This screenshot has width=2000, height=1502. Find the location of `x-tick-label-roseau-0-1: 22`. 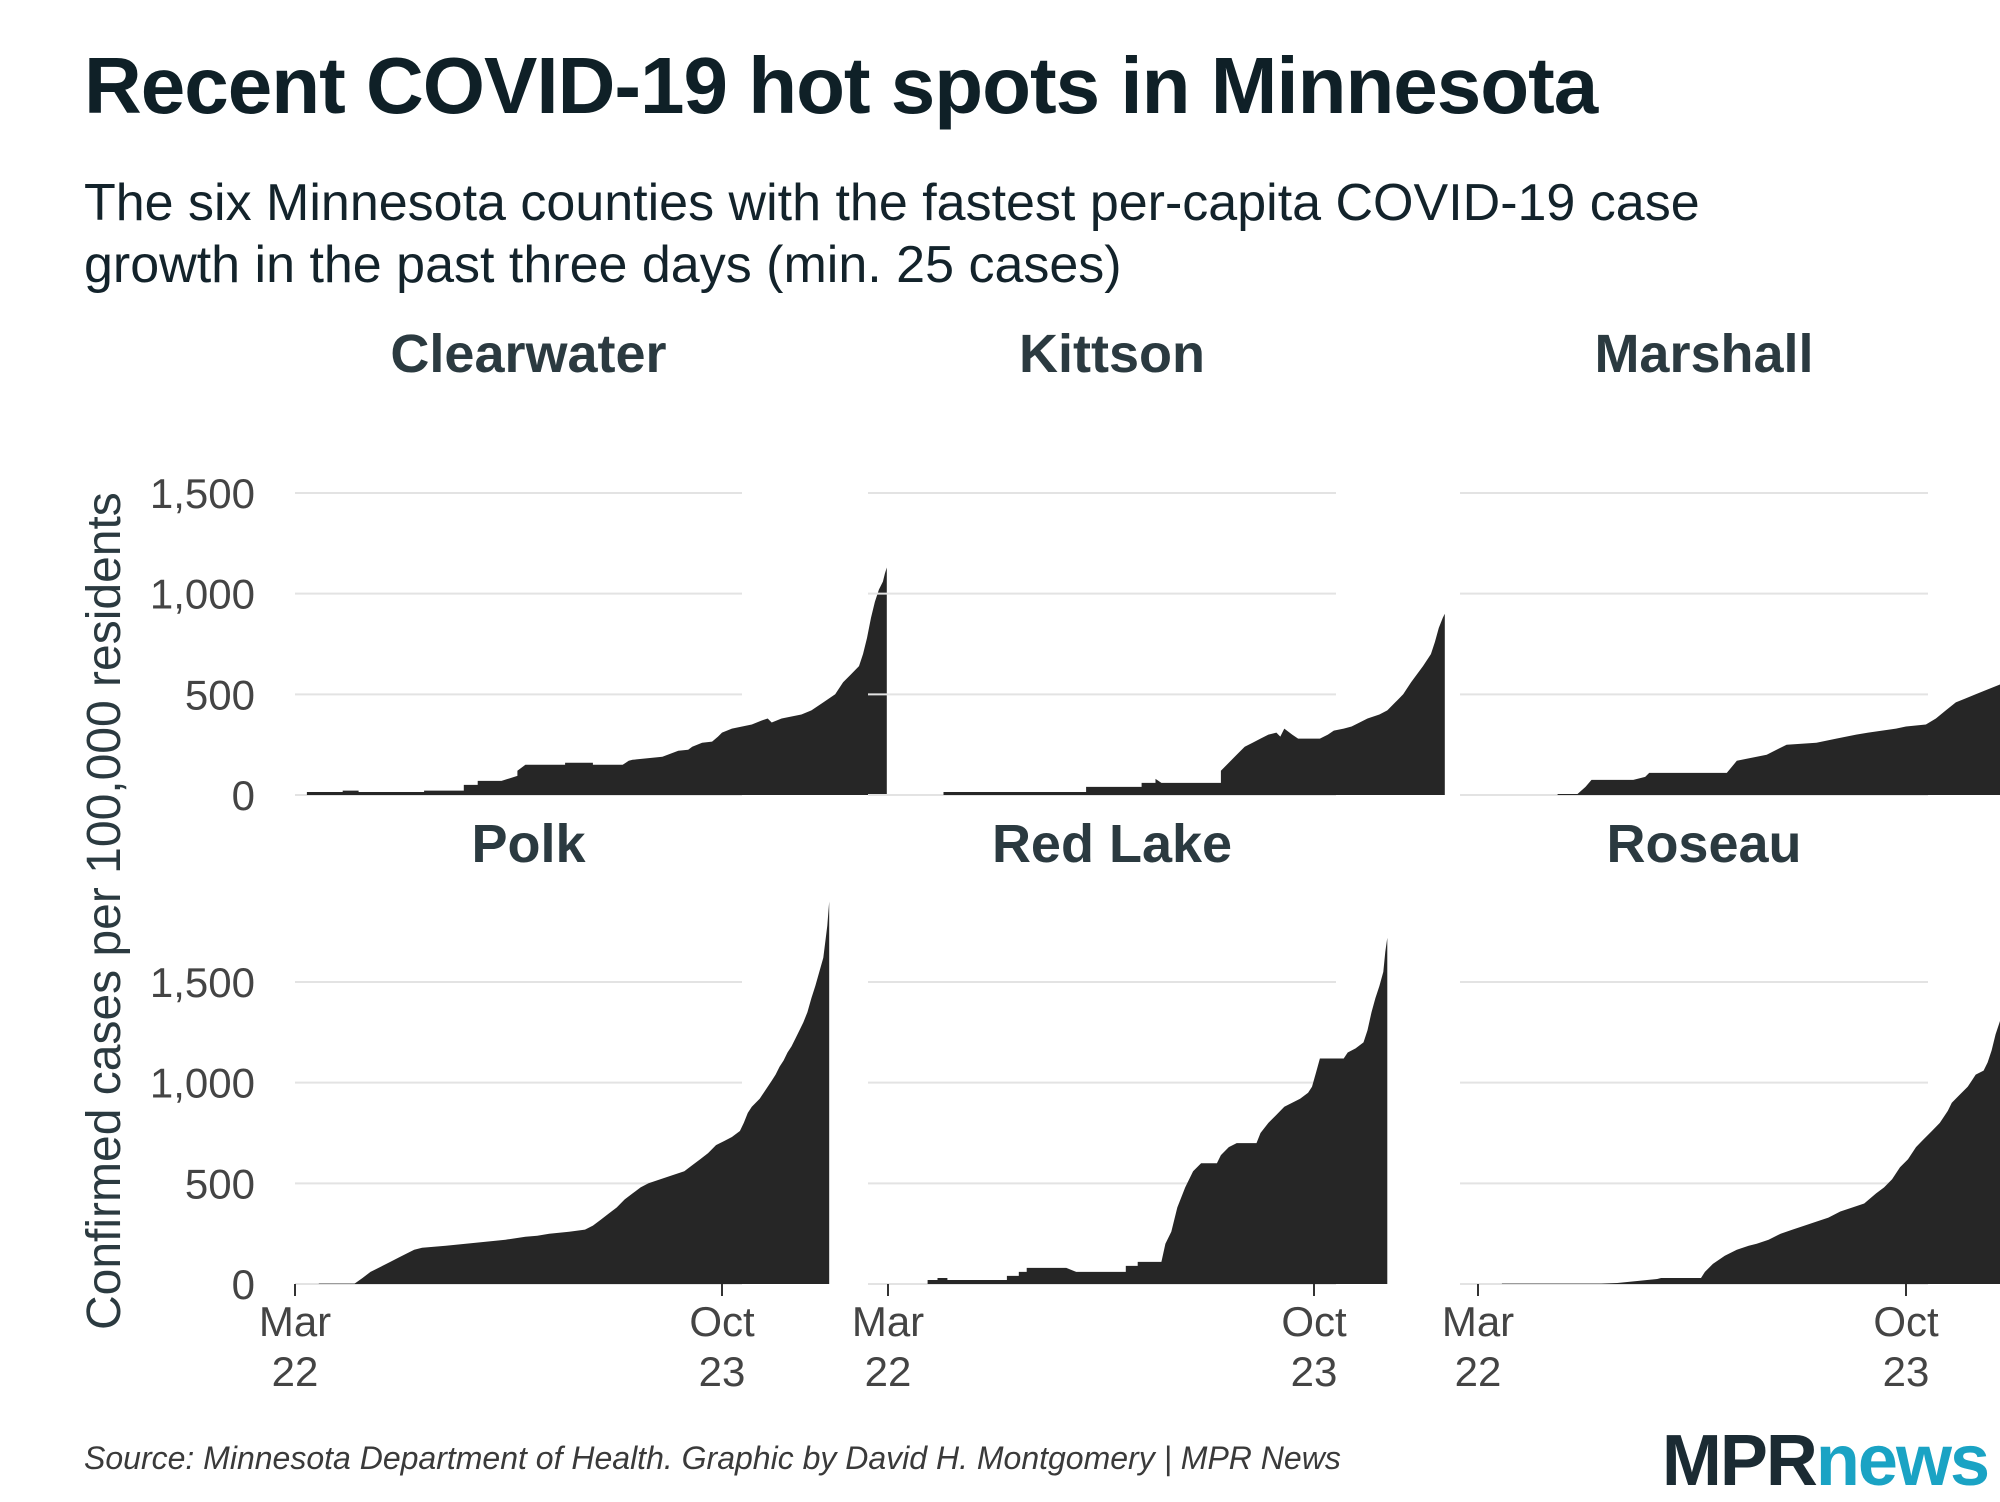

x-tick-label-roseau-0-1: 22 is located at coordinates (1478, 1371).